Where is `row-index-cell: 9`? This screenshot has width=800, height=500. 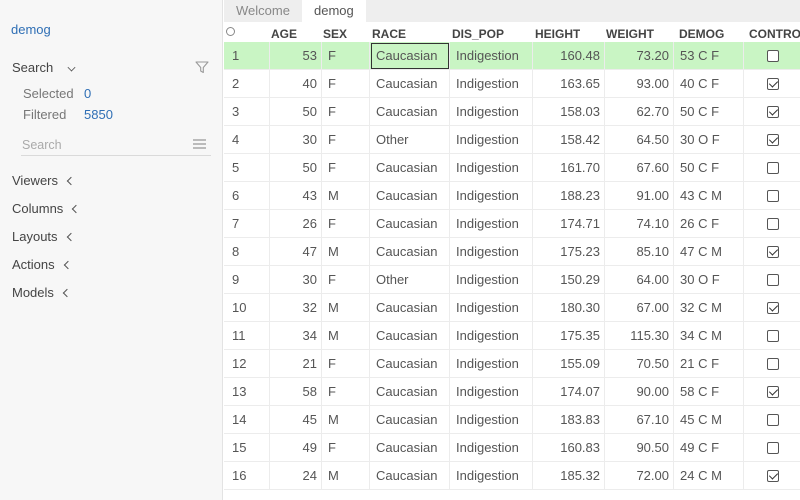 row-index-cell: 9 is located at coordinates (247, 280).